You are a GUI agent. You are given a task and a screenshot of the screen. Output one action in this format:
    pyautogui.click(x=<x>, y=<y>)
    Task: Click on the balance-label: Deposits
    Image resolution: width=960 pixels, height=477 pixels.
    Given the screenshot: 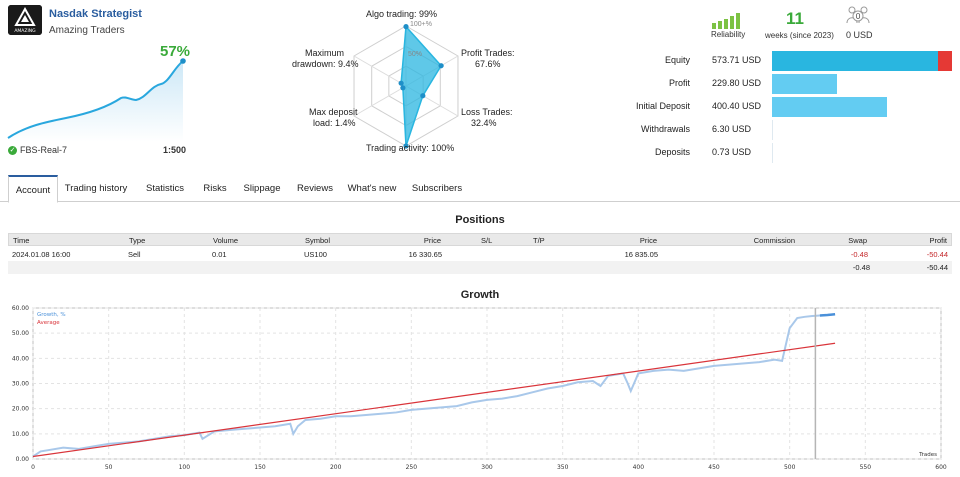 What is the action you would take?
    pyautogui.click(x=672, y=152)
    